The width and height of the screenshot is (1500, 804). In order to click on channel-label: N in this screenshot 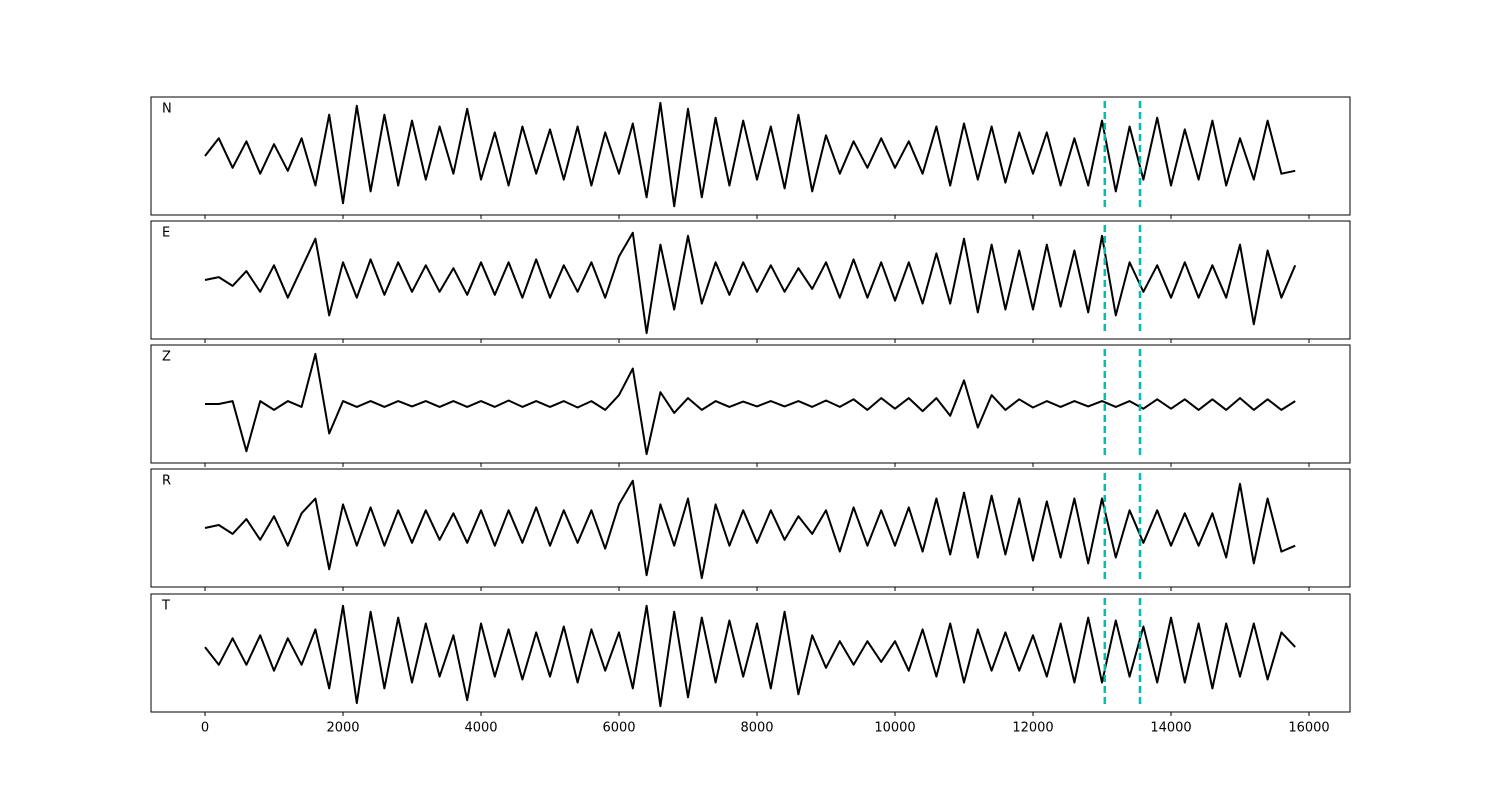, I will do `click(167, 109)`.